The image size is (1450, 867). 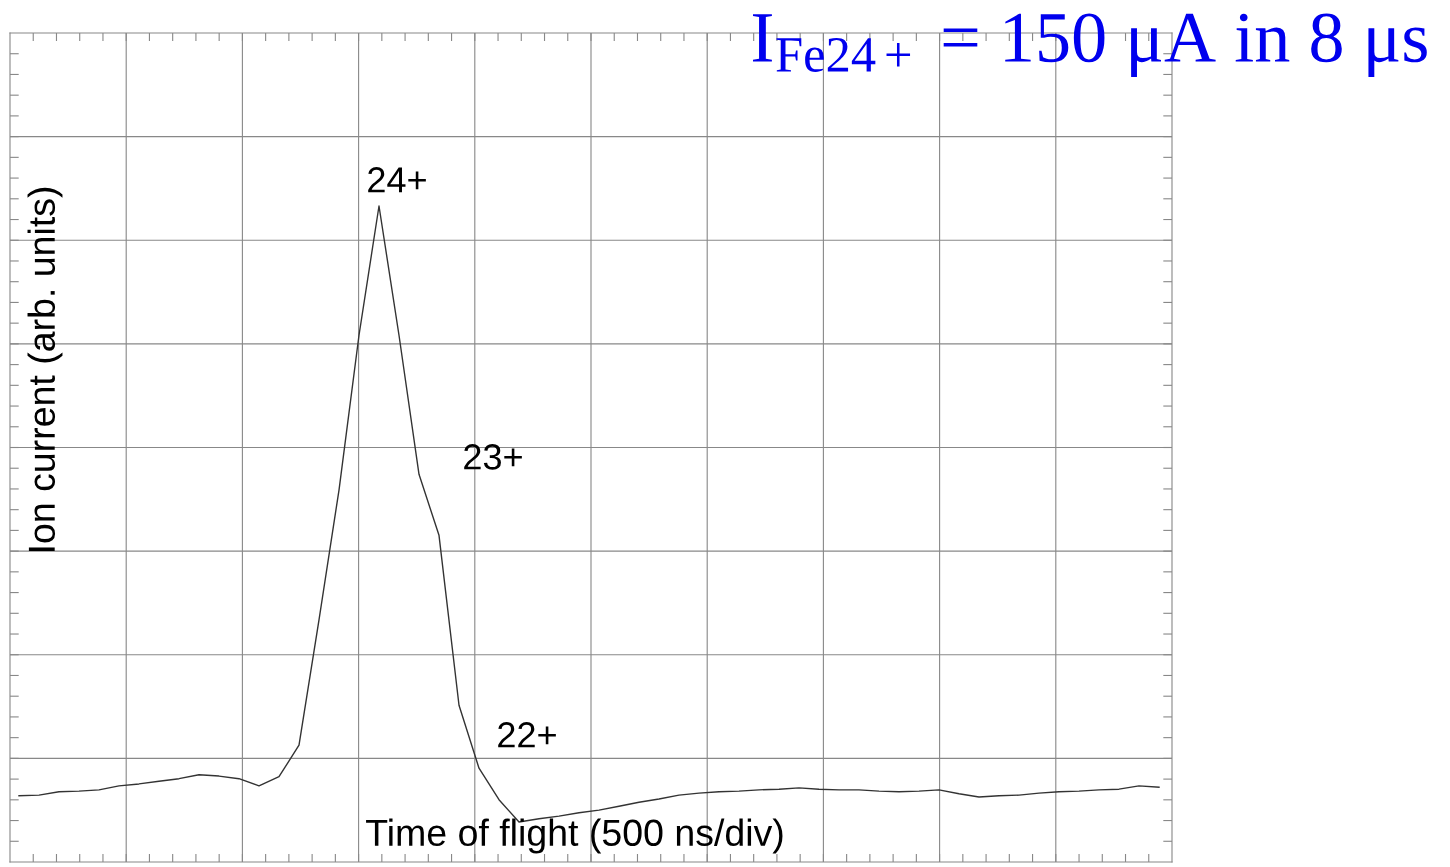 What do you see at coordinates (397, 180) in the screenshot?
I see `text: 24+` at bounding box center [397, 180].